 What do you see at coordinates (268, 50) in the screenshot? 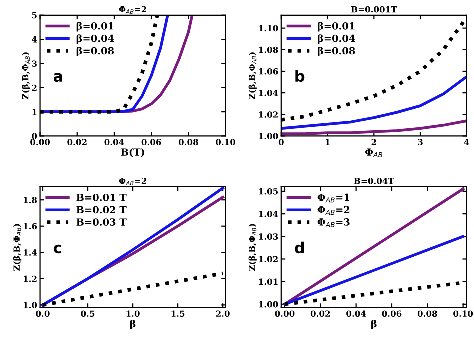
I see `y-tick-label: 1.08` at bounding box center [268, 50].